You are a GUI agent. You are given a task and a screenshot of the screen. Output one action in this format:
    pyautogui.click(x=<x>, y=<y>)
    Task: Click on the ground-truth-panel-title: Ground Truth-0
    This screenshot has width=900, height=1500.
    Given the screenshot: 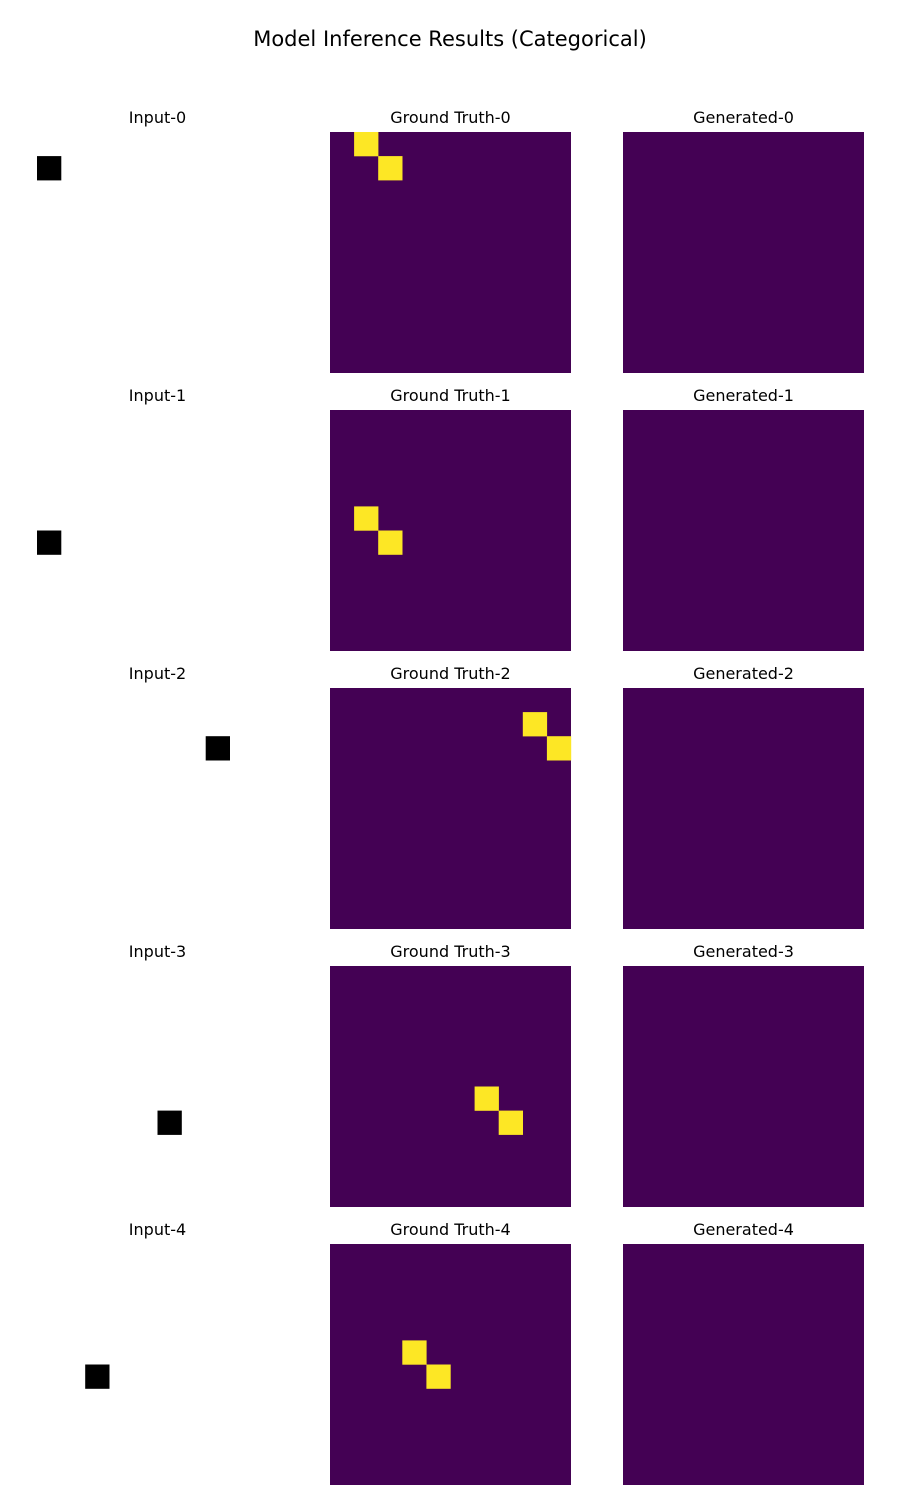 What is the action you would take?
    pyautogui.click(x=450, y=117)
    